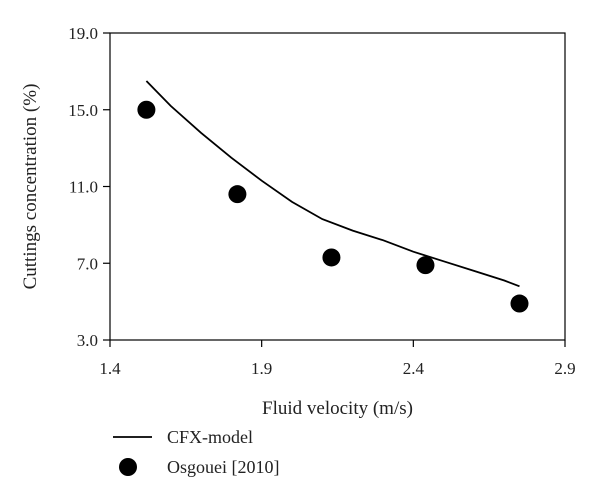  I want to click on y-axis-title: Cuttings concentration (%), so click(30, 187).